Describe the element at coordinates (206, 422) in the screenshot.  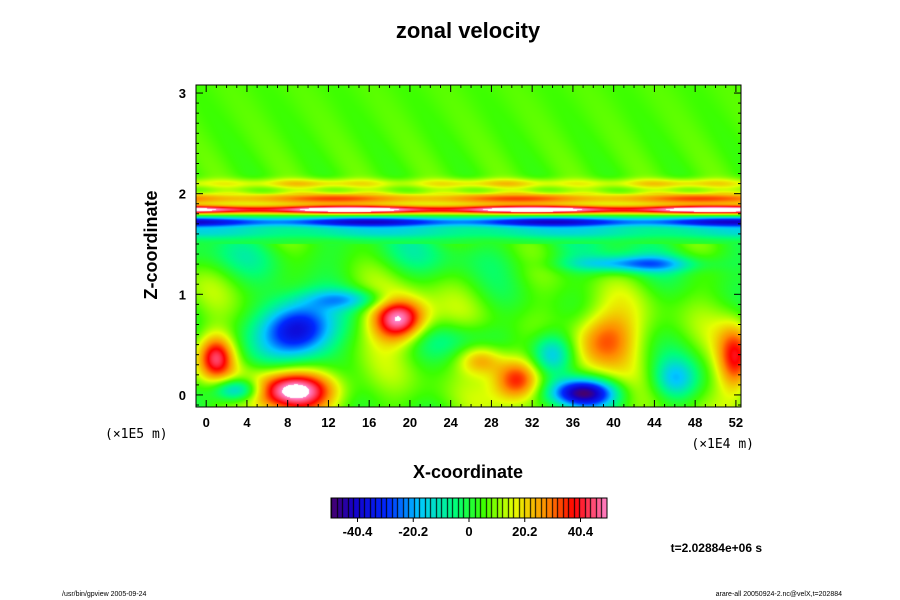
I see `x-tick-label: 0` at that location.